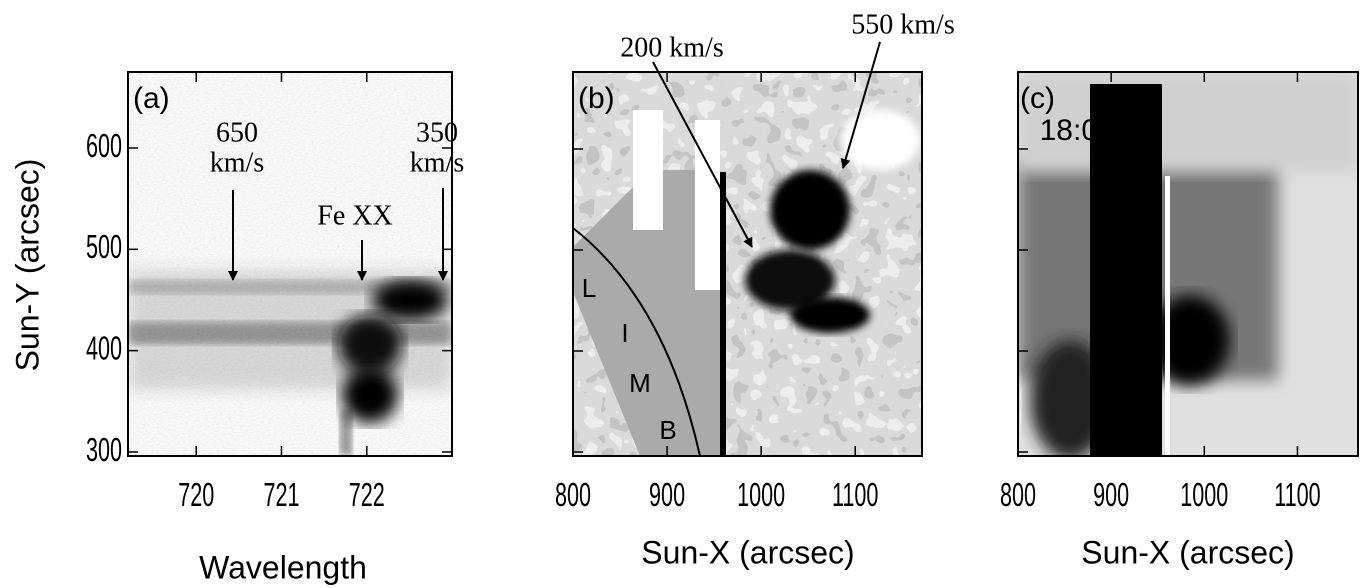 The image size is (1361, 588). Describe the element at coordinates (151, 98) in the screenshot. I see `panel-label: (a)` at that location.